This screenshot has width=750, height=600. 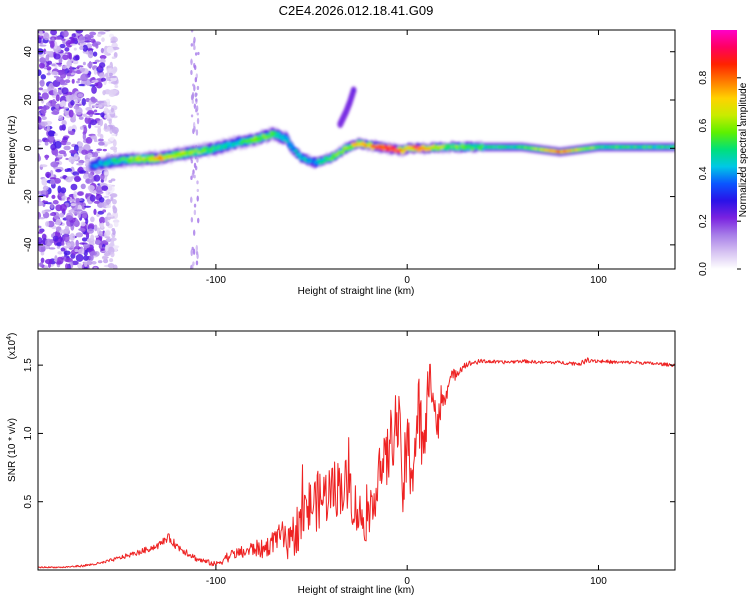 I want to click on snr-y-tick-label: 1.0, so click(x=28, y=433).